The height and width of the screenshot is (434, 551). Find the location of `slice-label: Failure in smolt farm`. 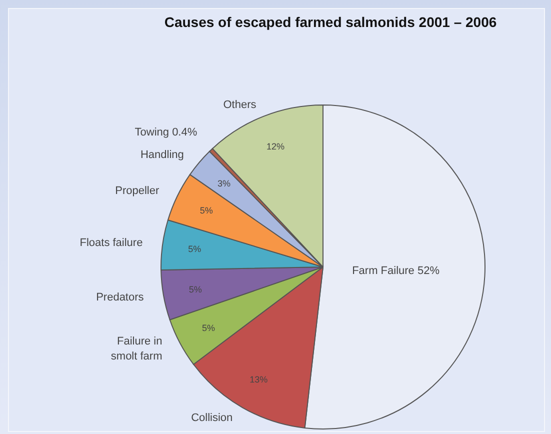

slice-label: Failure in smolt farm is located at coordinates (136, 349).